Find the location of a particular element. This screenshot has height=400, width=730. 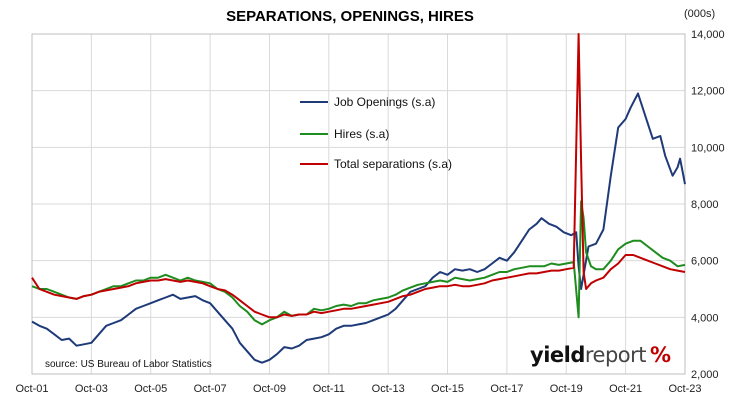

x-tick-label: Oct-03 is located at coordinates (91, 389).